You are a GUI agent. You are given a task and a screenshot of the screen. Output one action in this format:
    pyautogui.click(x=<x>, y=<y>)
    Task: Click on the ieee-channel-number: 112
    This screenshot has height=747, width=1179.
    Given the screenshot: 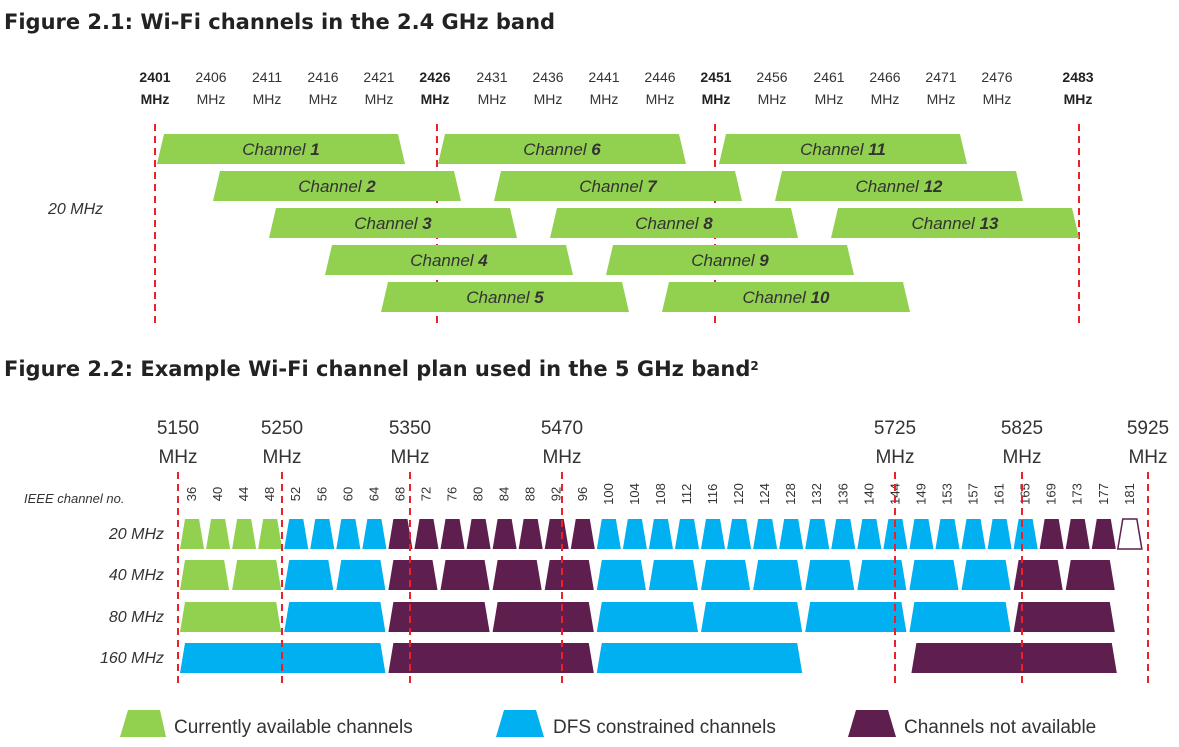 What is the action you would take?
    pyautogui.click(x=686, y=494)
    